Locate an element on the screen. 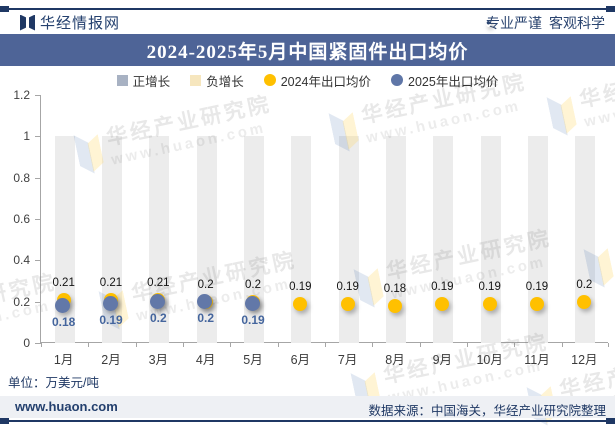 The height and width of the screenshot is (427, 615). header: 华经情报网 专业严谨 ● 客观科学 is located at coordinates (307, 23).